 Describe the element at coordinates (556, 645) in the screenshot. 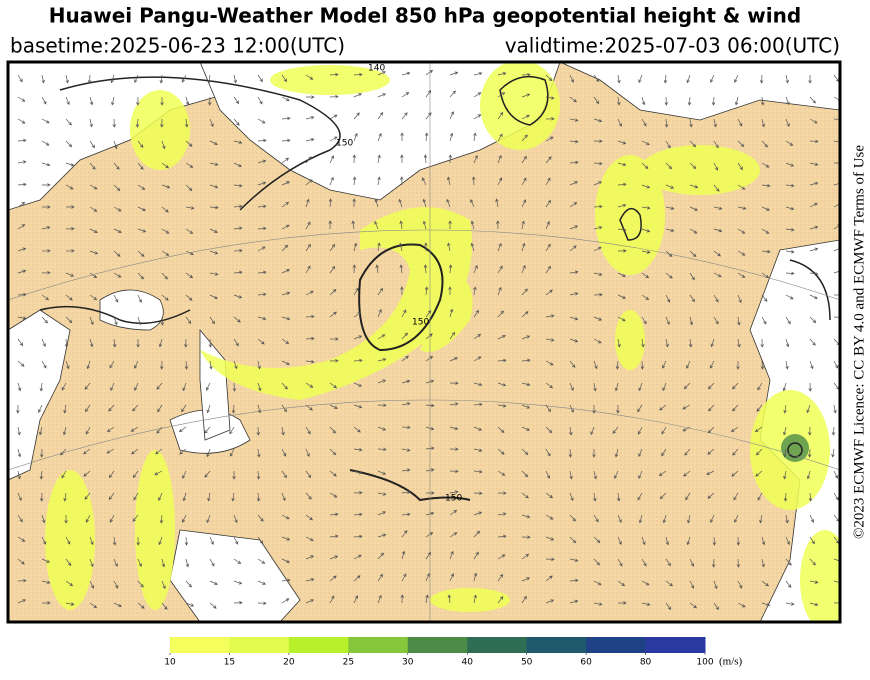

I see `colorbar-segment` at that location.